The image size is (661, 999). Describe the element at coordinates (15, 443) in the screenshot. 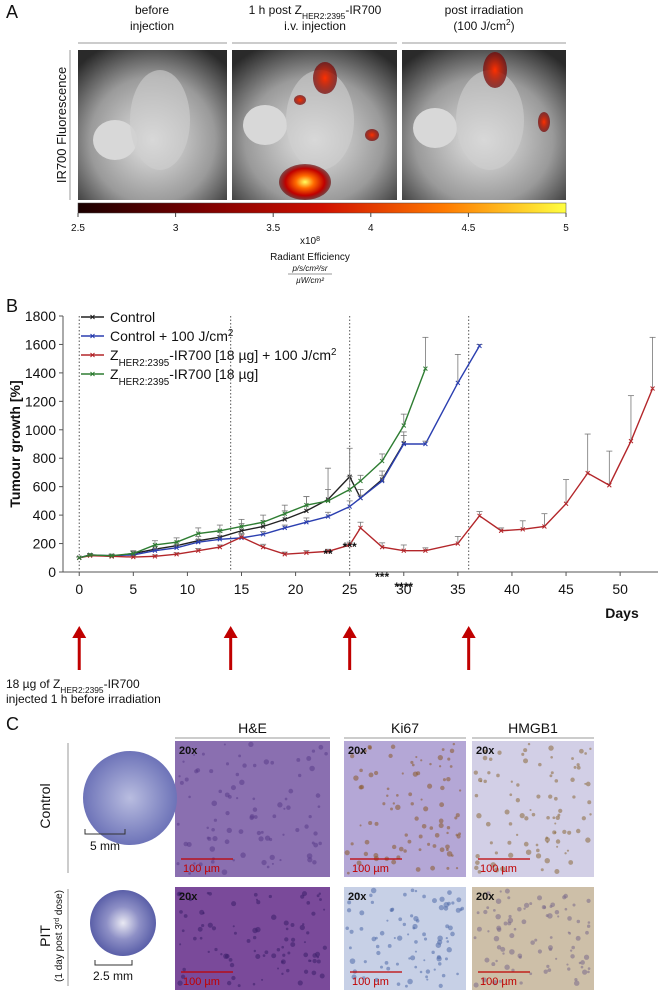

I see `y-axis-title: Tumour growth [%]` at that location.